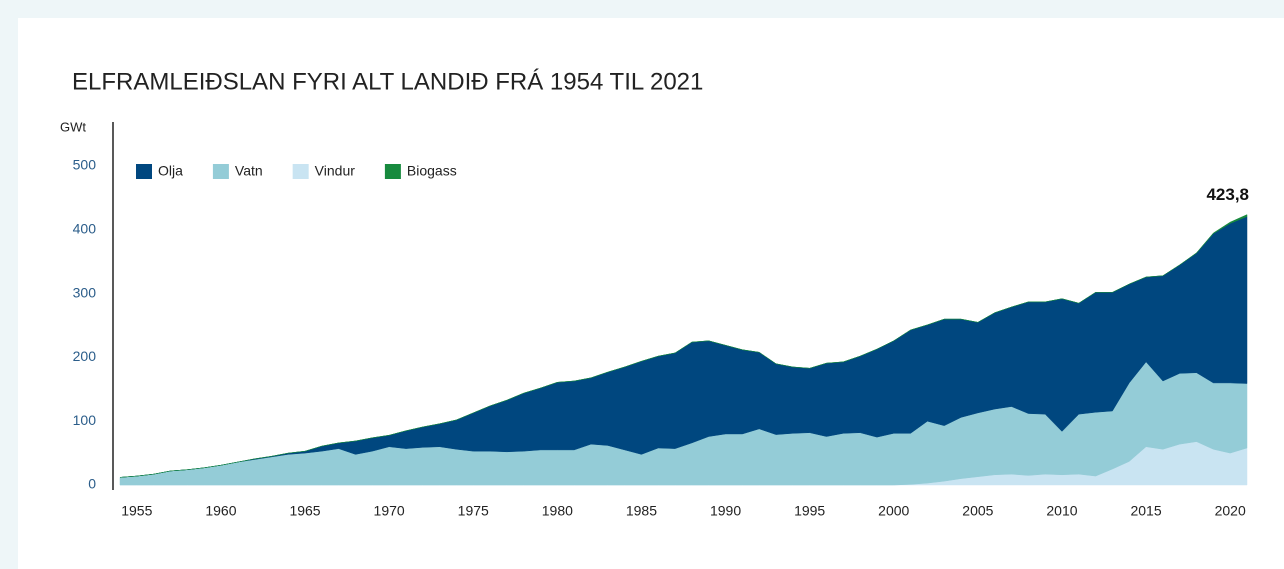  Describe the element at coordinates (893, 511) in the screenshot. I see `x-tick-label: 2000` at that location.